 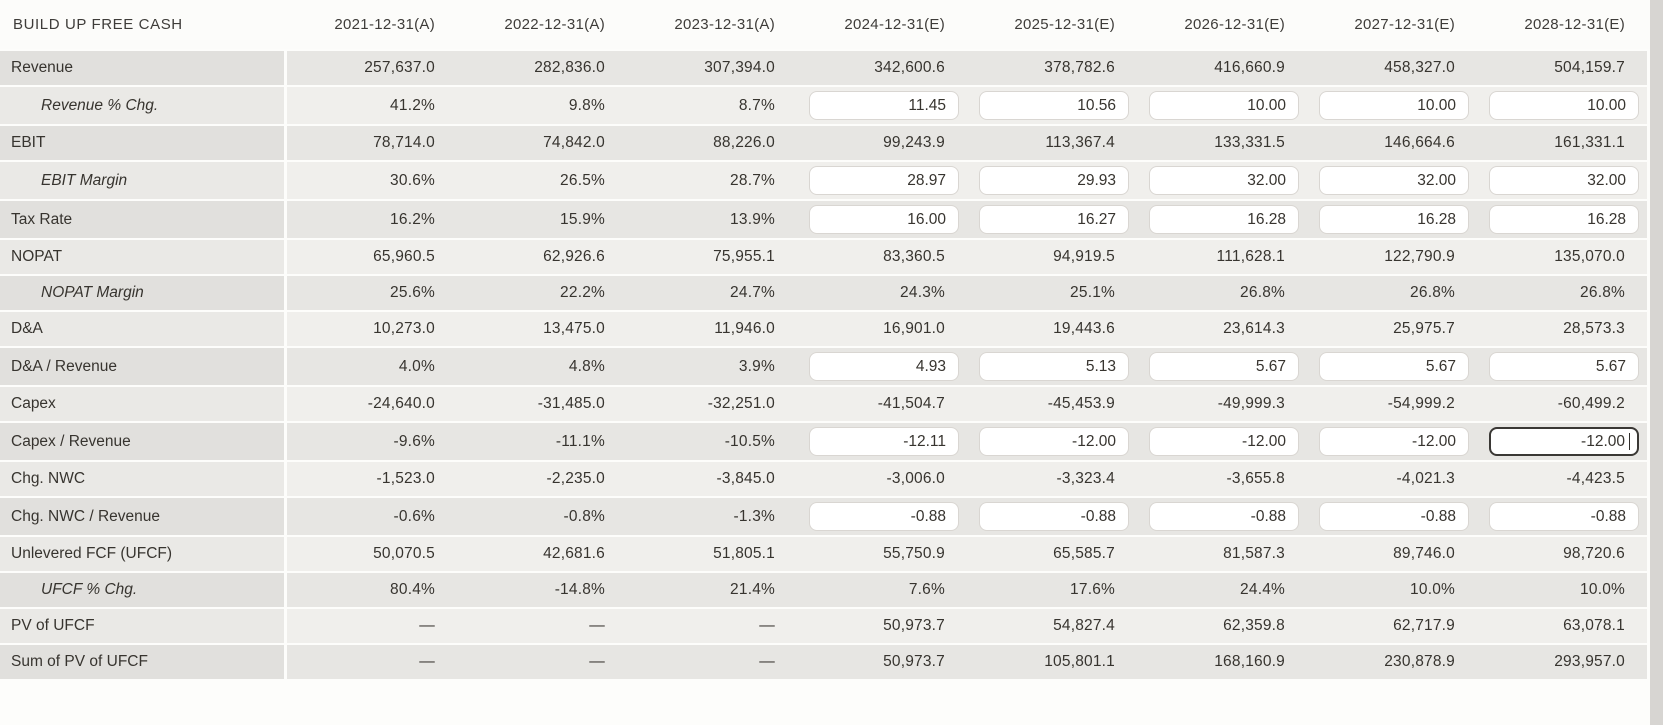 What do you see at coordinates (1064, 24) in the screenshot?
I see `column-header: 2025-12-31(E)` at bounding box center [1064, 24].